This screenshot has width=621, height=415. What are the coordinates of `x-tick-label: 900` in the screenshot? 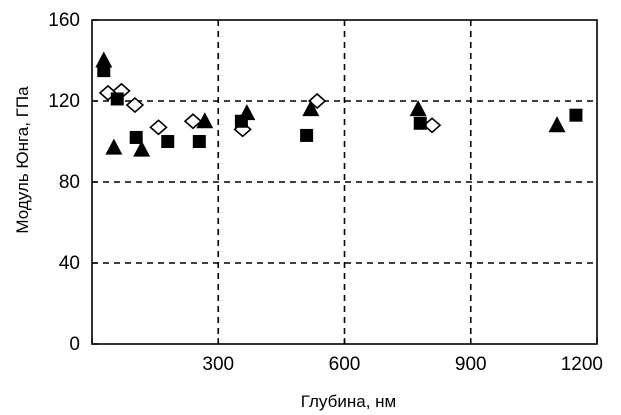 It's located at (471, 364).